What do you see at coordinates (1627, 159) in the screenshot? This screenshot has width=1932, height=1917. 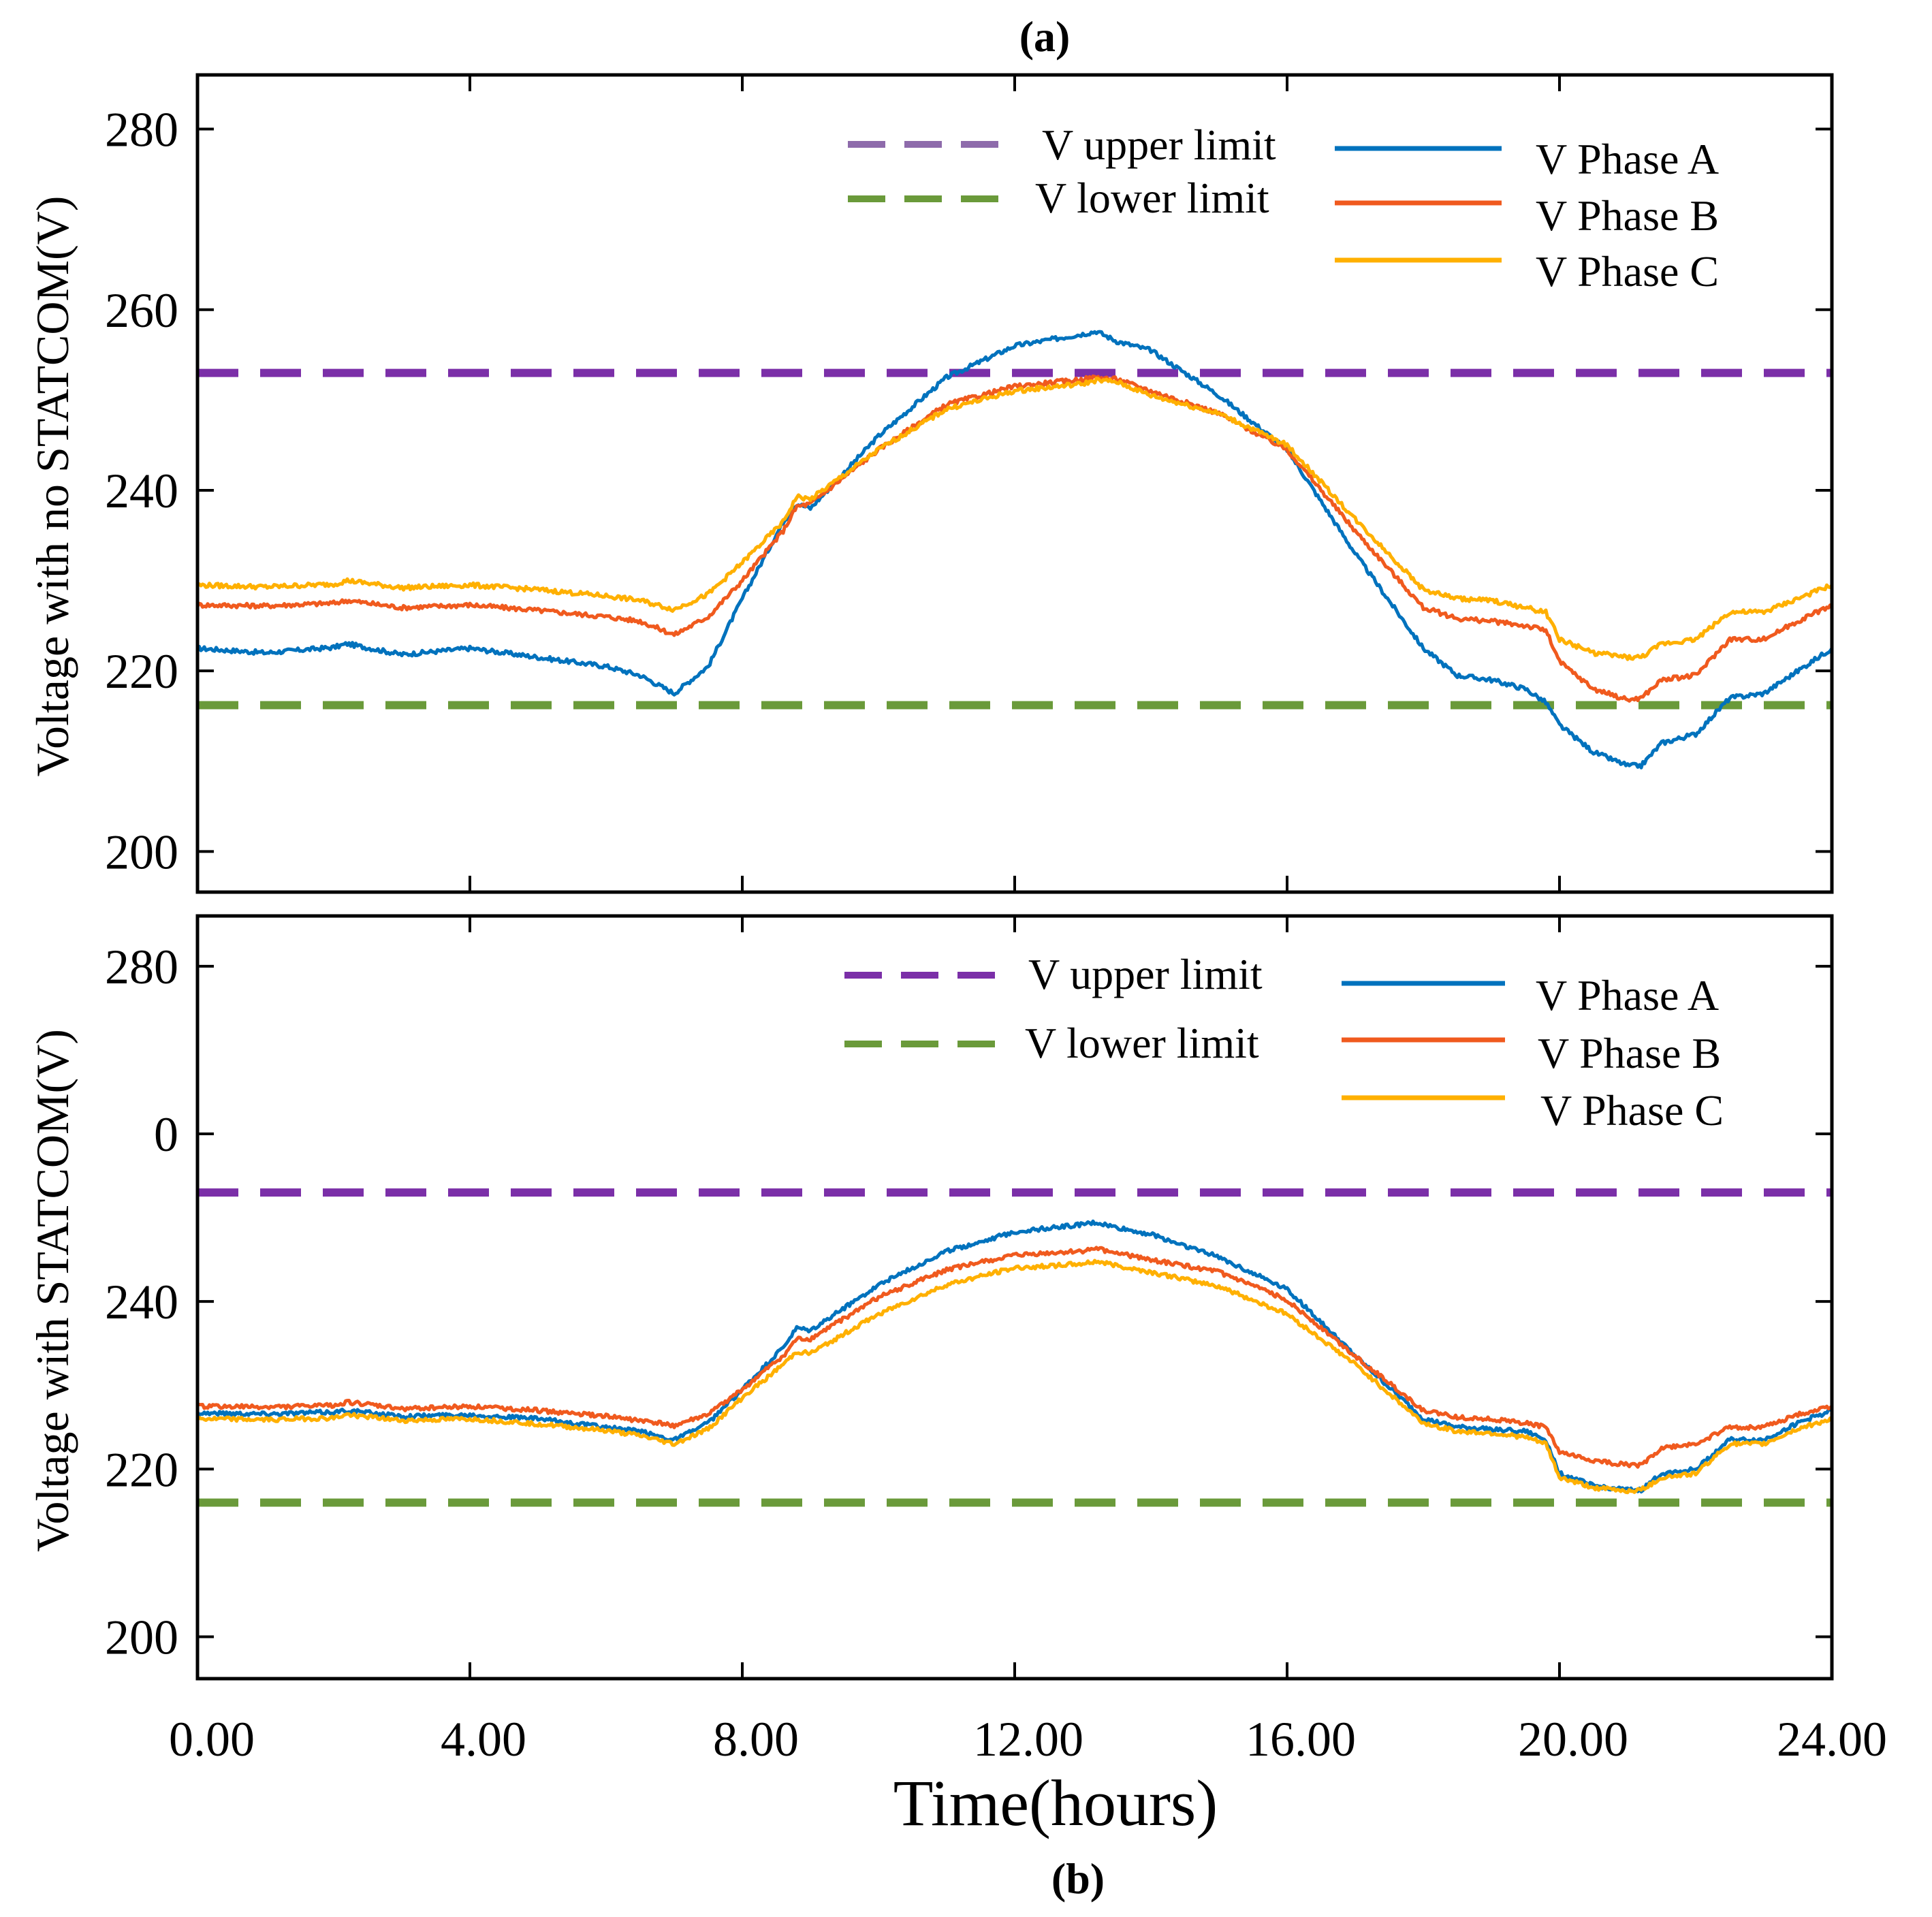 I see `panel-a-legend-phase-a-label: V Phase A` at bounding box center [1627, 159].